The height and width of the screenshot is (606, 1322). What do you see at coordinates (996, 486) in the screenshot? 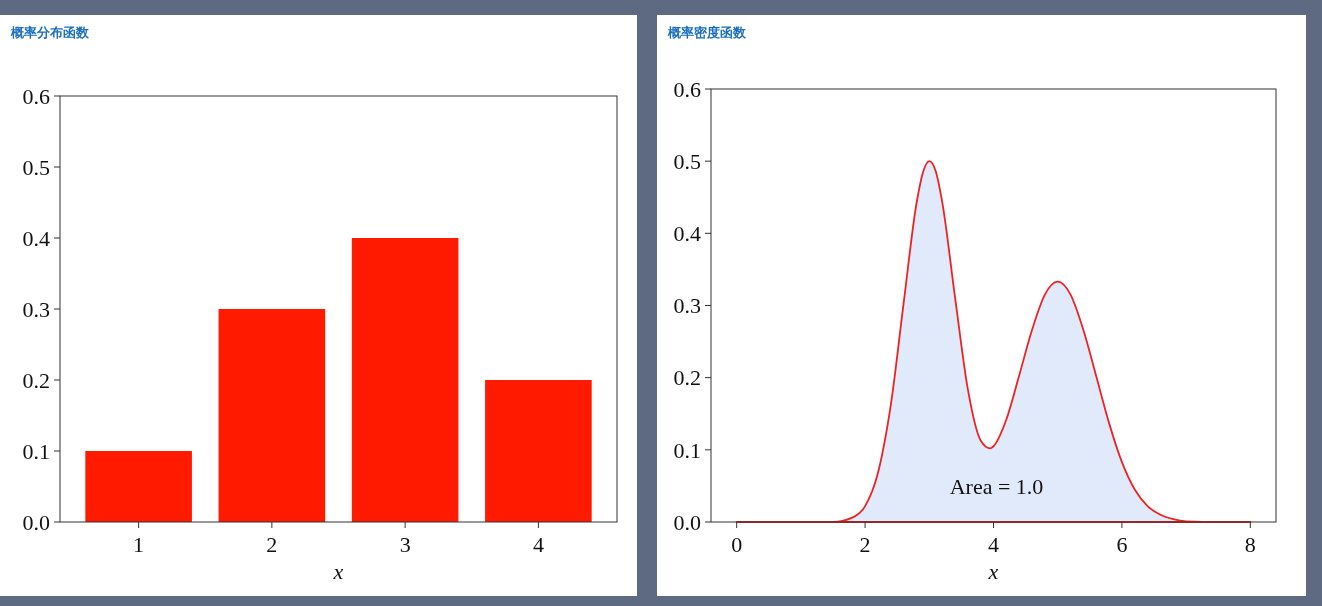
I see `annotation: Area = 1.0` at bounding box center [996, 486].